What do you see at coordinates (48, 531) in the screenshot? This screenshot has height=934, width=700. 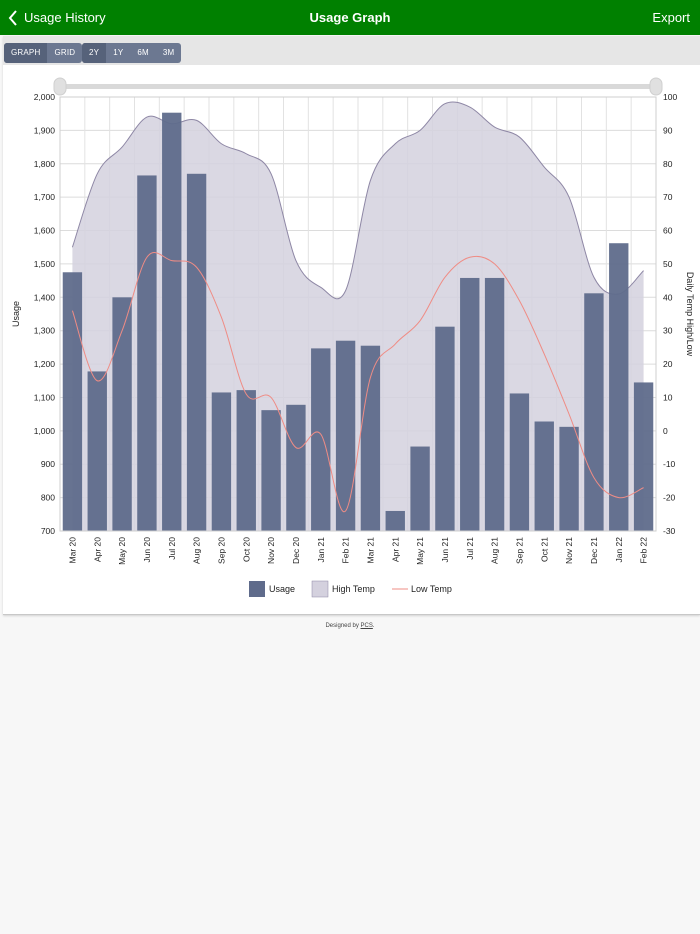 I see `y-tick-label: 700` at bounding box center [48, 531].